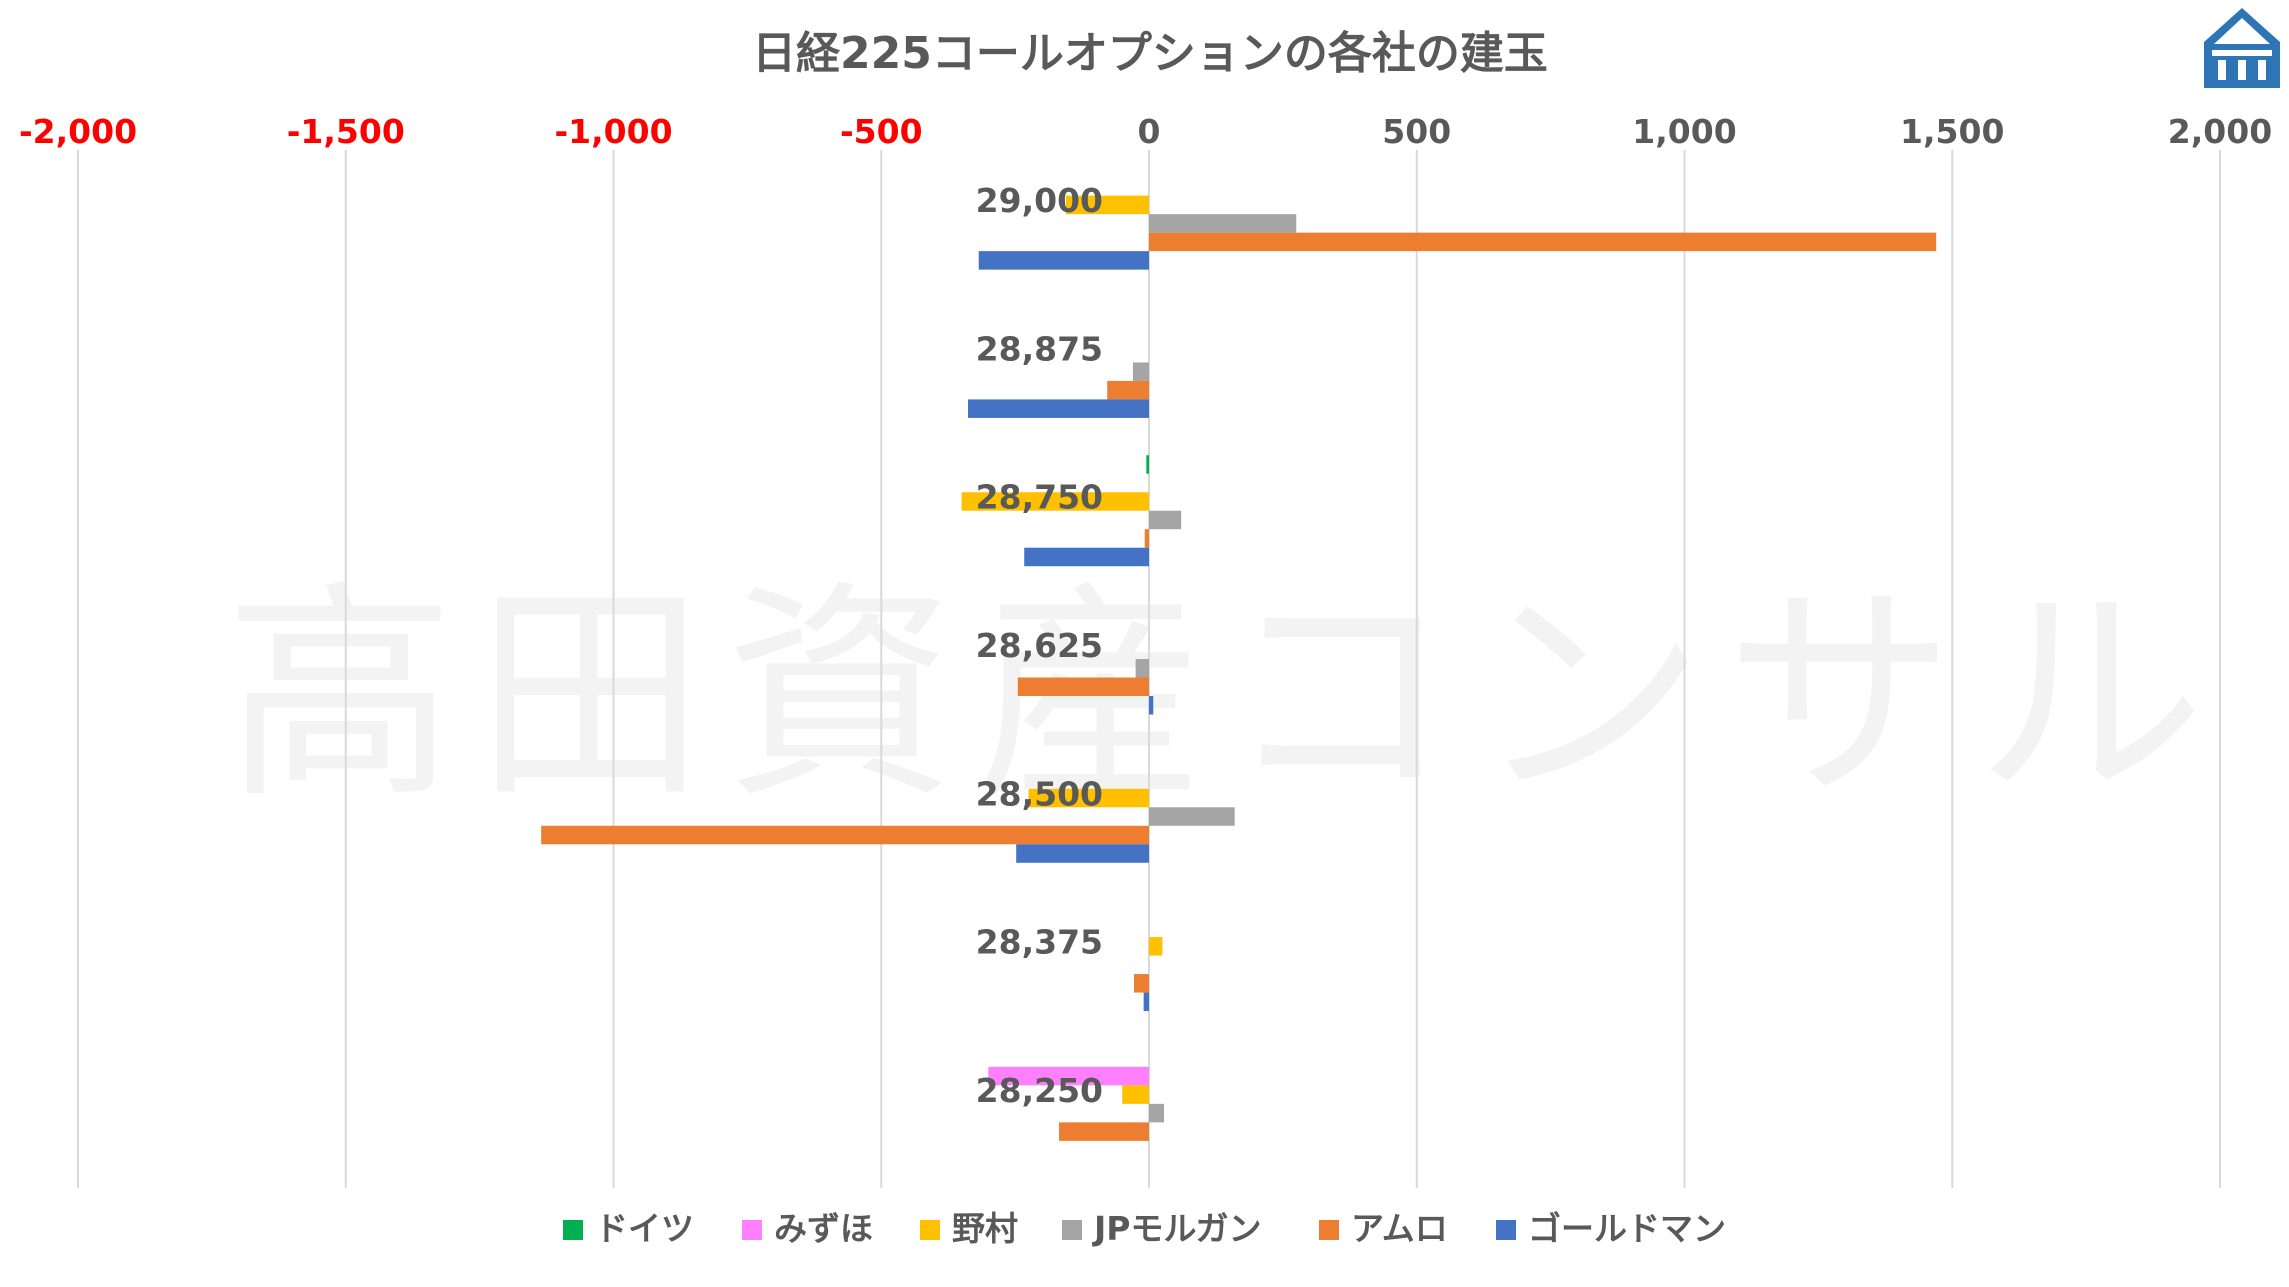  I want to click on bar-ゴールドマン-28,875, so click(1058, 408).